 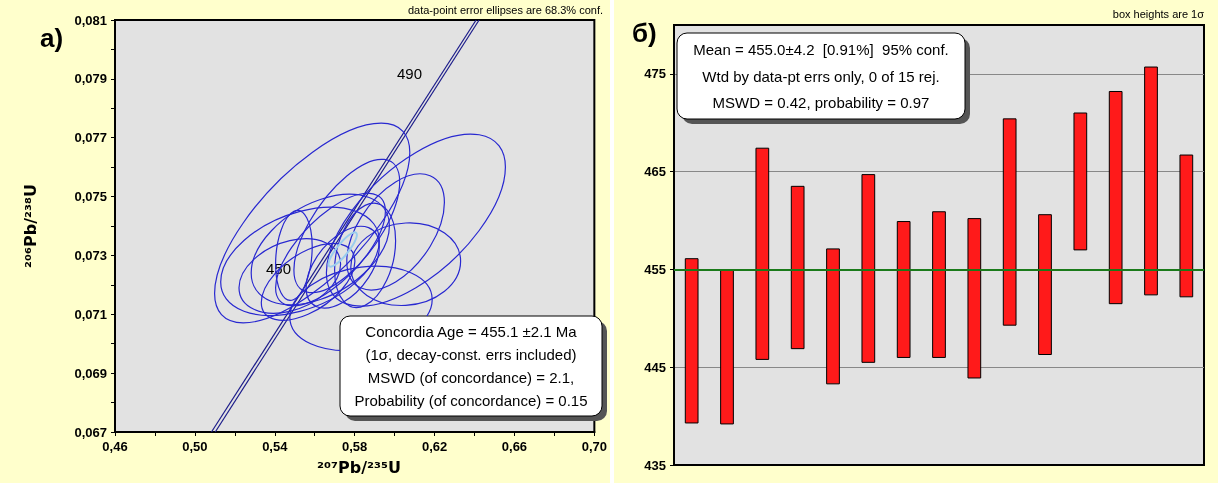 I want to click on y-tick-label: 0,077, so click(x=90, y=138).